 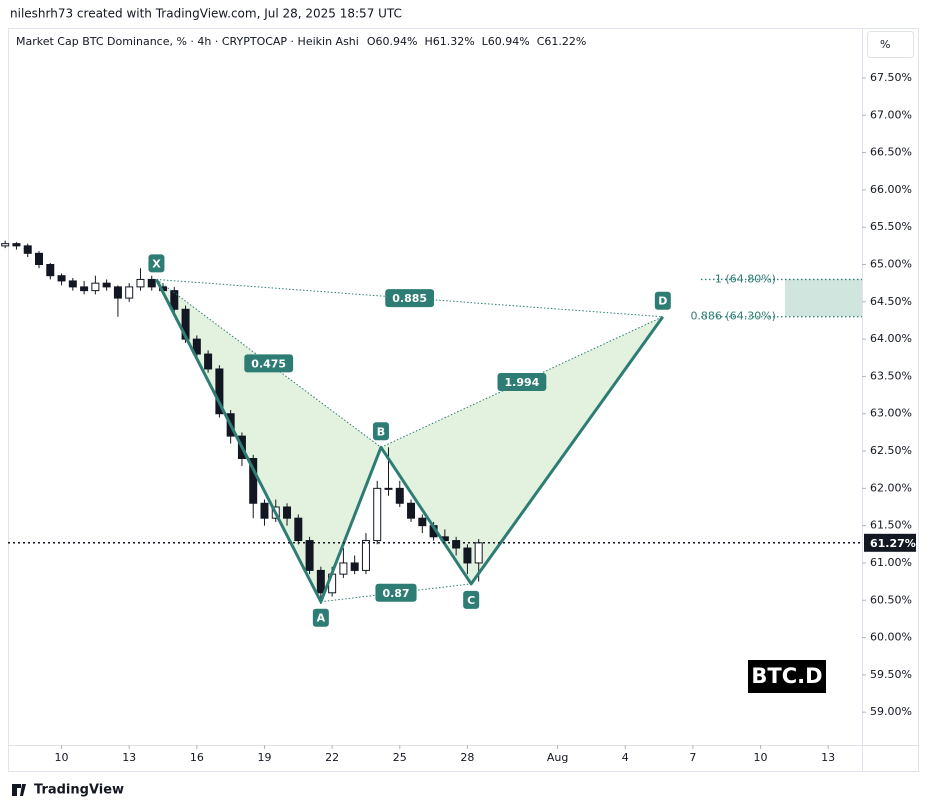 I want to click on y-tick-label: 63.00%, so click(x=891, y=413).